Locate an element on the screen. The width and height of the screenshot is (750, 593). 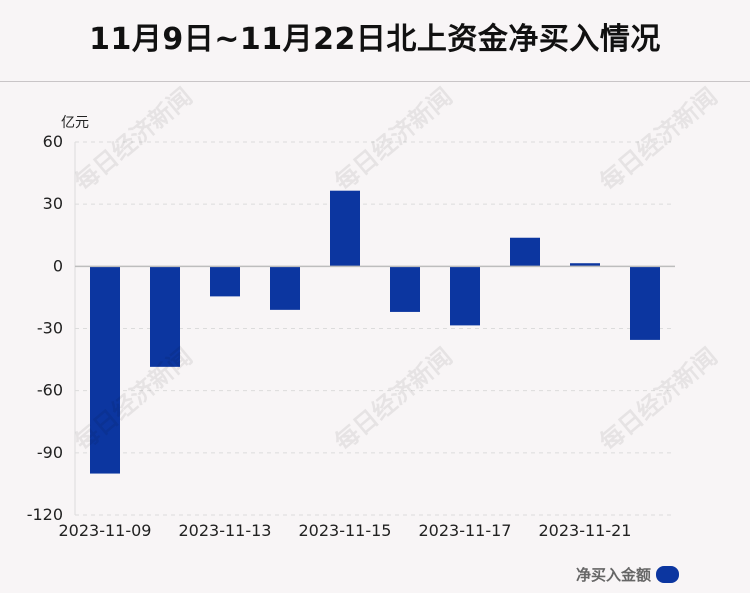
y-tick-label: 60 is located at coordinates (53, 141).